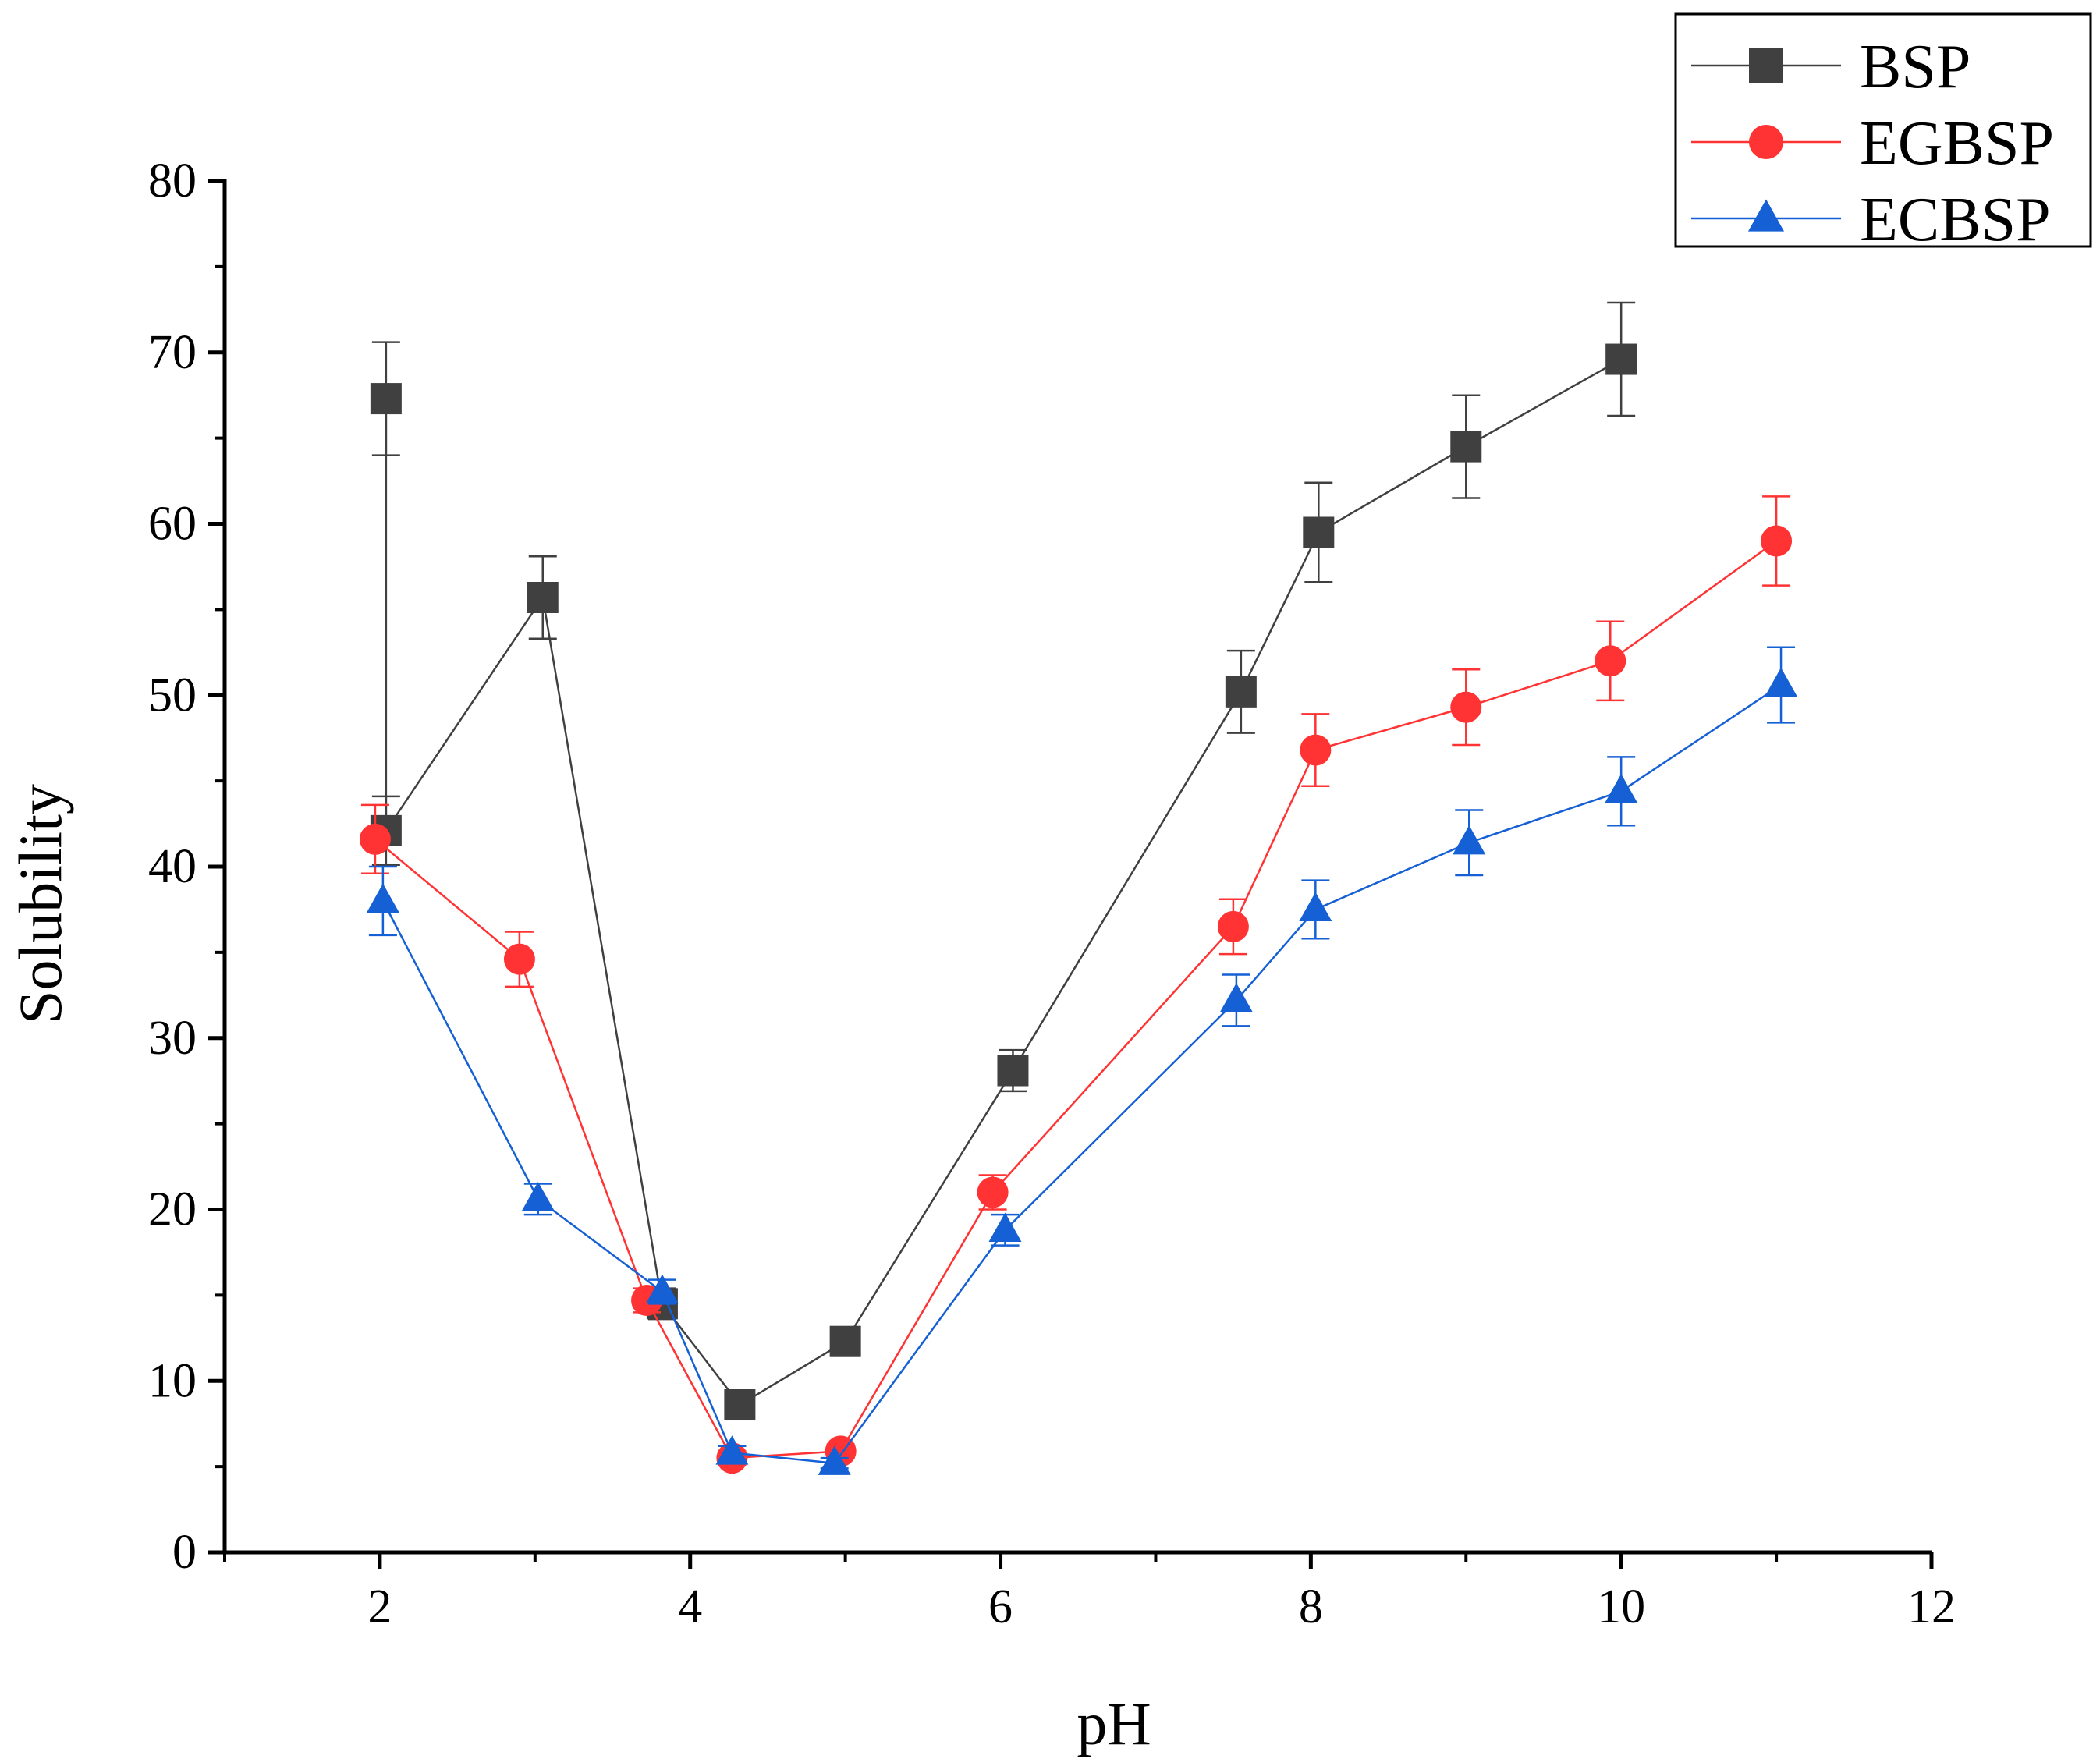  I want to click on legend-item-egbsp: EGBSP, so click(1872, 143).